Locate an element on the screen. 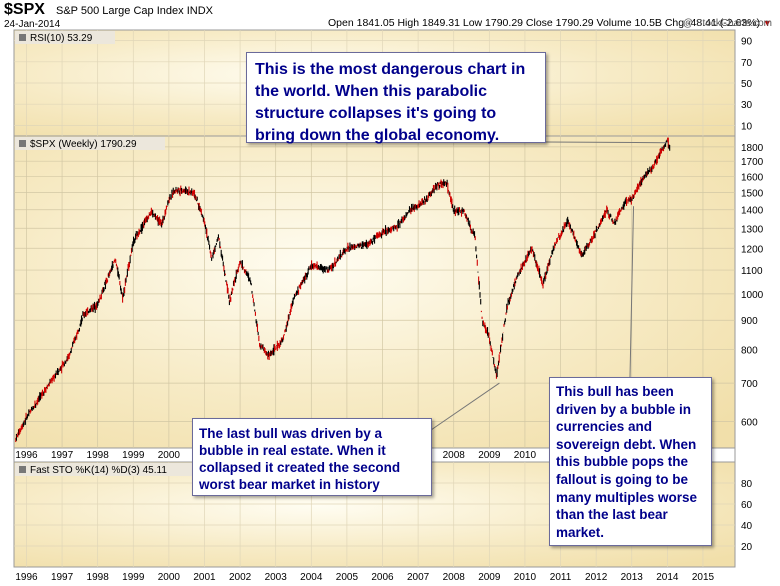  bottom-year-tick-label: 1996 is located at coordinates (26, 577).